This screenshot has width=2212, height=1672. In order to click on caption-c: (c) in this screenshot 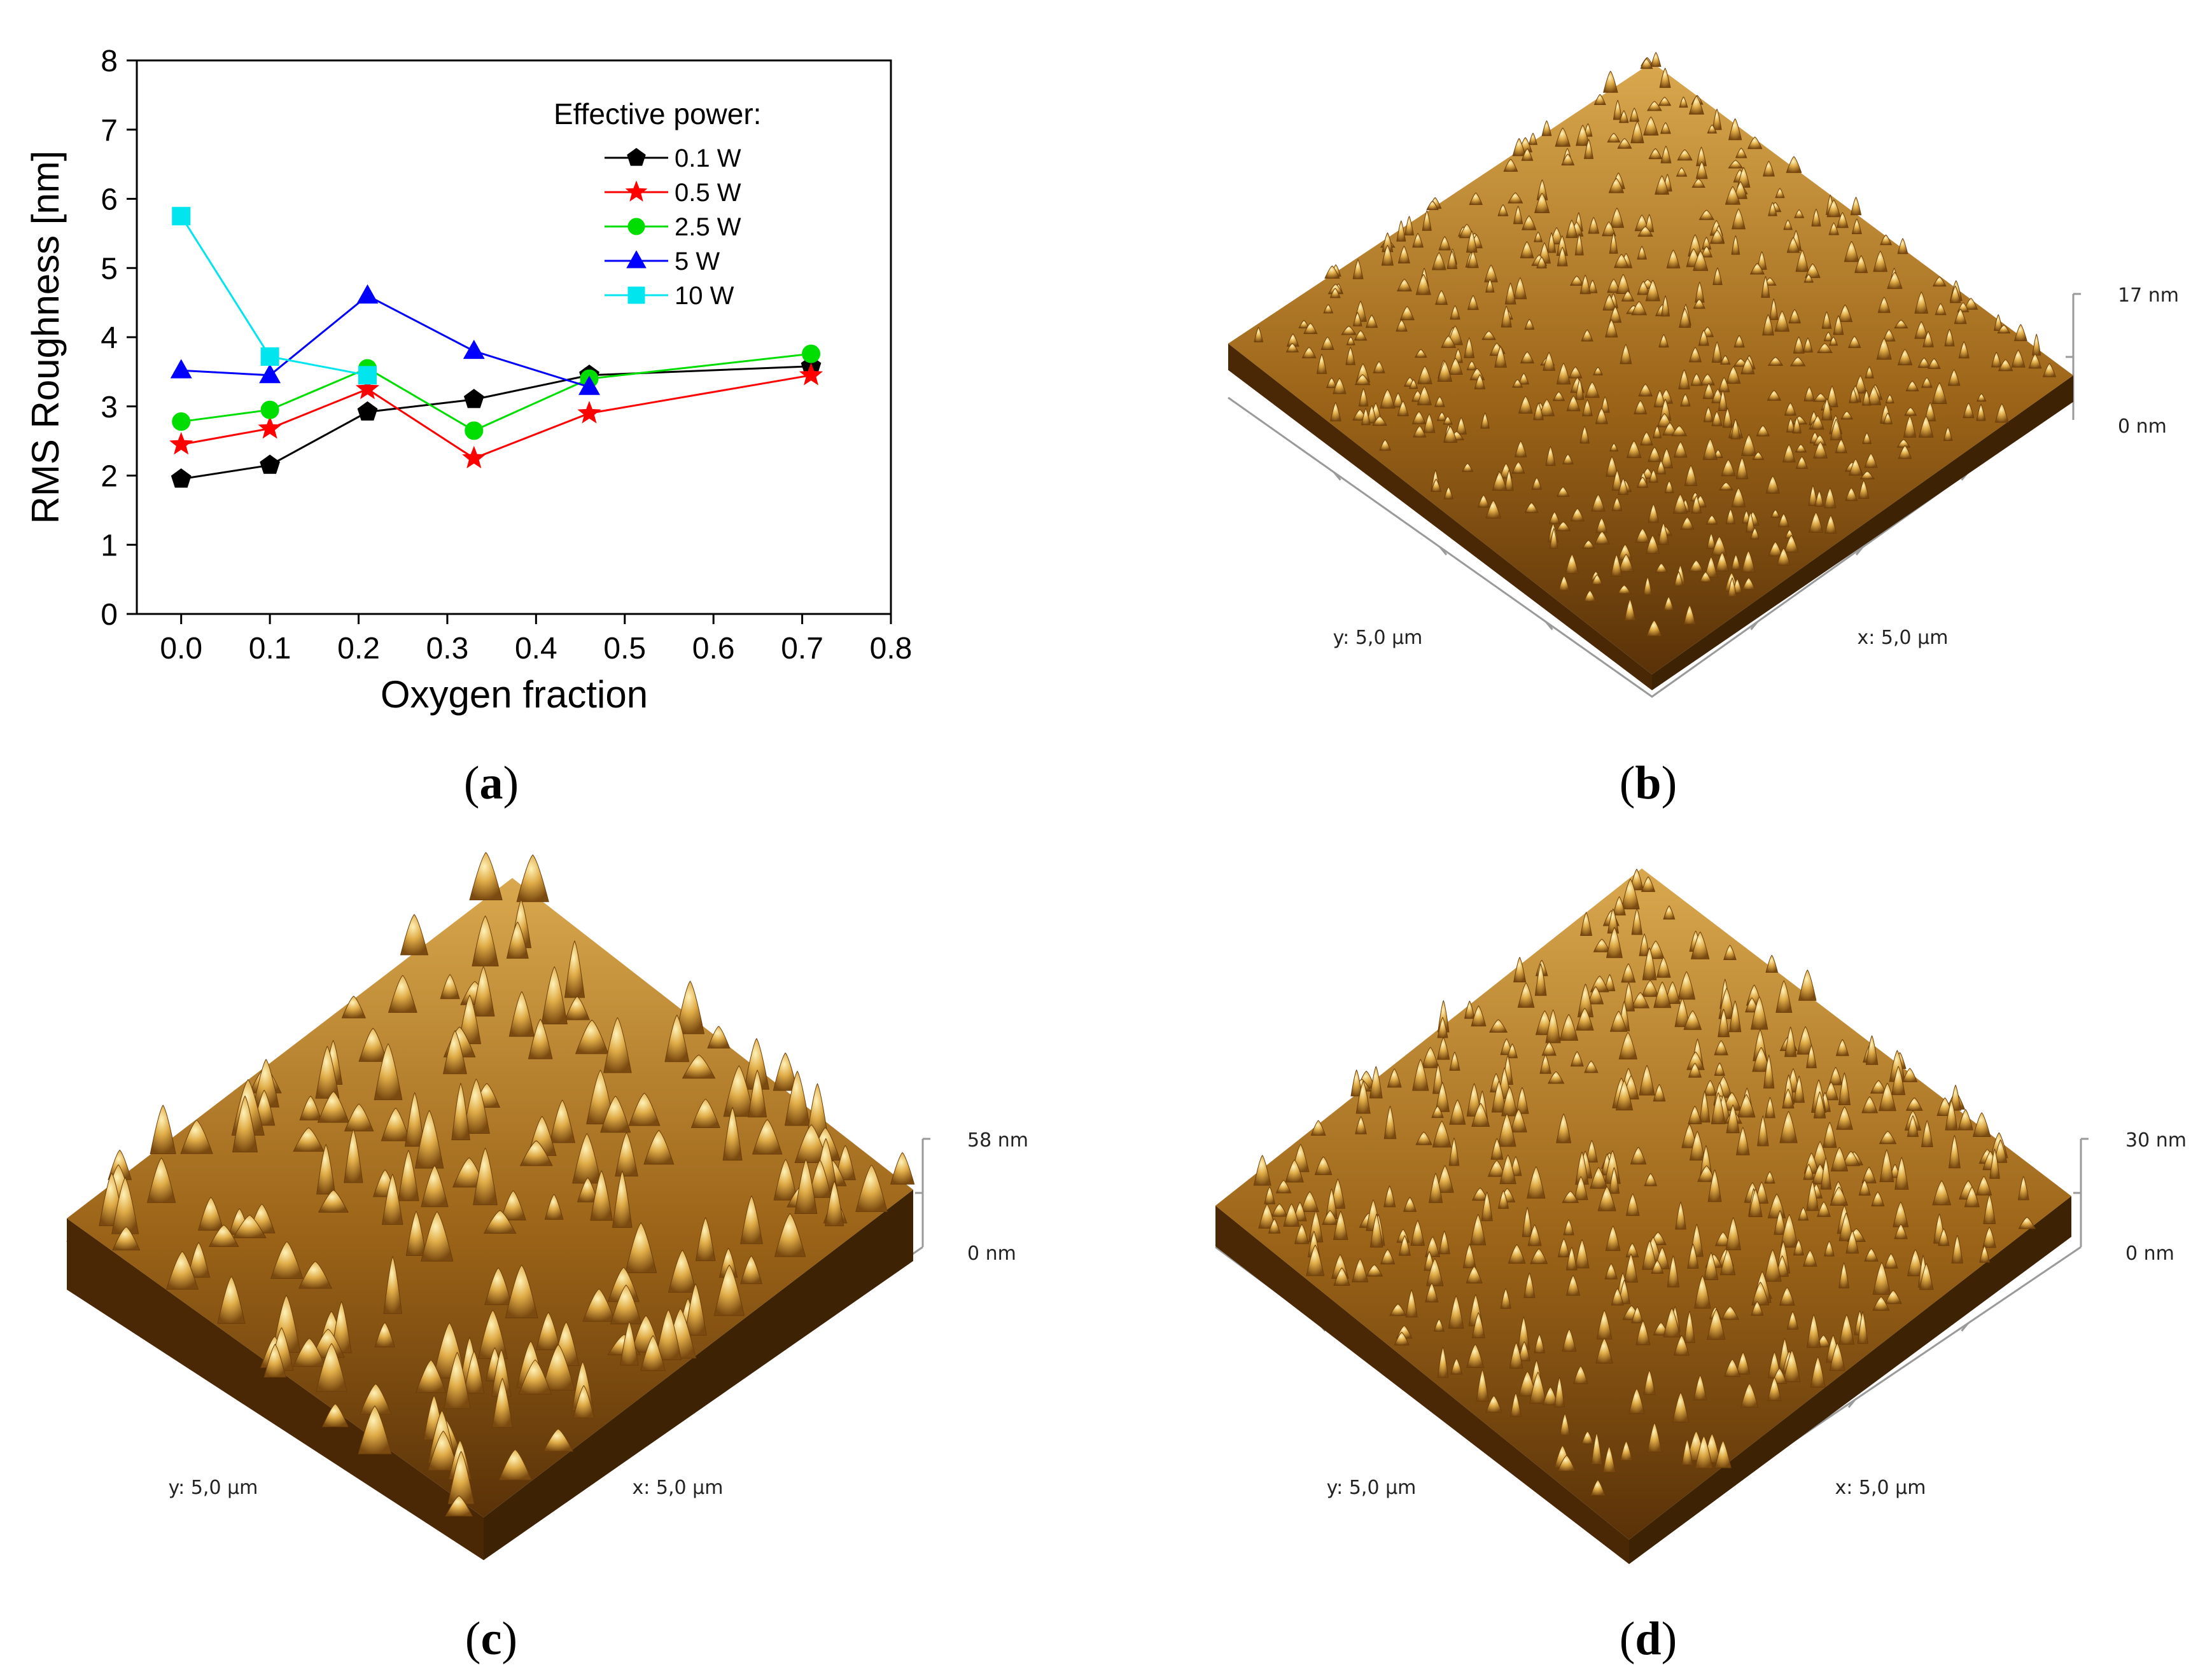, I will do `click(491, 1639)`.